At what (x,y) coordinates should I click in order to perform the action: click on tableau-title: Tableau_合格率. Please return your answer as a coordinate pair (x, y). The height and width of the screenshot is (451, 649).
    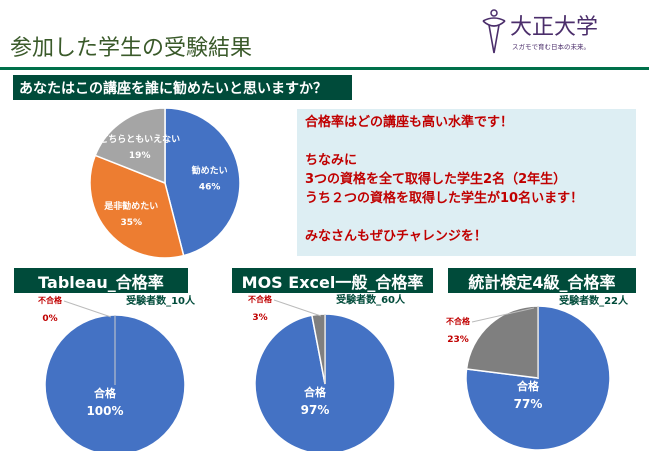
    Looking at the image, I should click on (101, 280).